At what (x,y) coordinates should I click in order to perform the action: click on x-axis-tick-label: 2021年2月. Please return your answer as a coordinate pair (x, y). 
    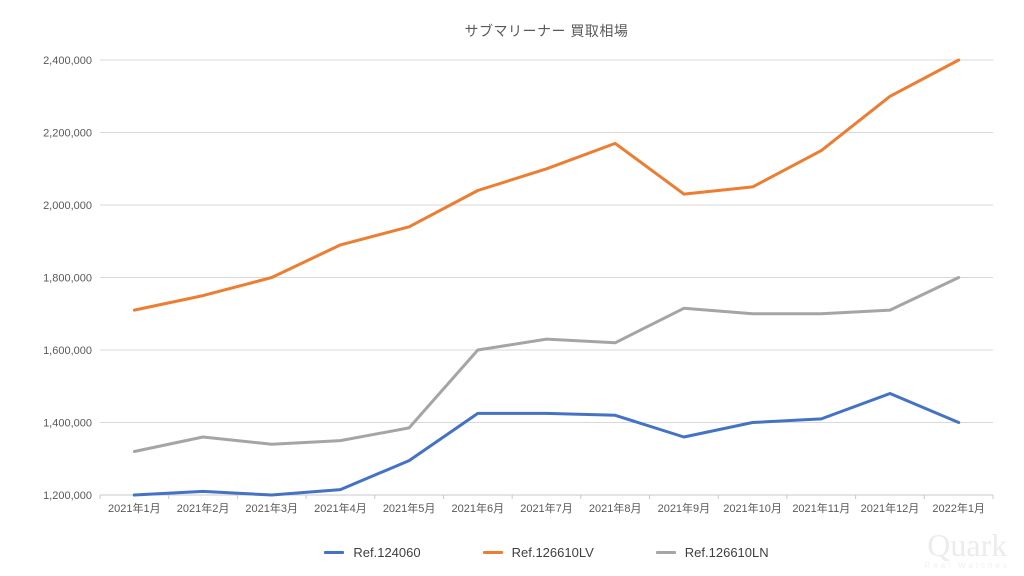
    Looking at the image, I should click on (203, 508).